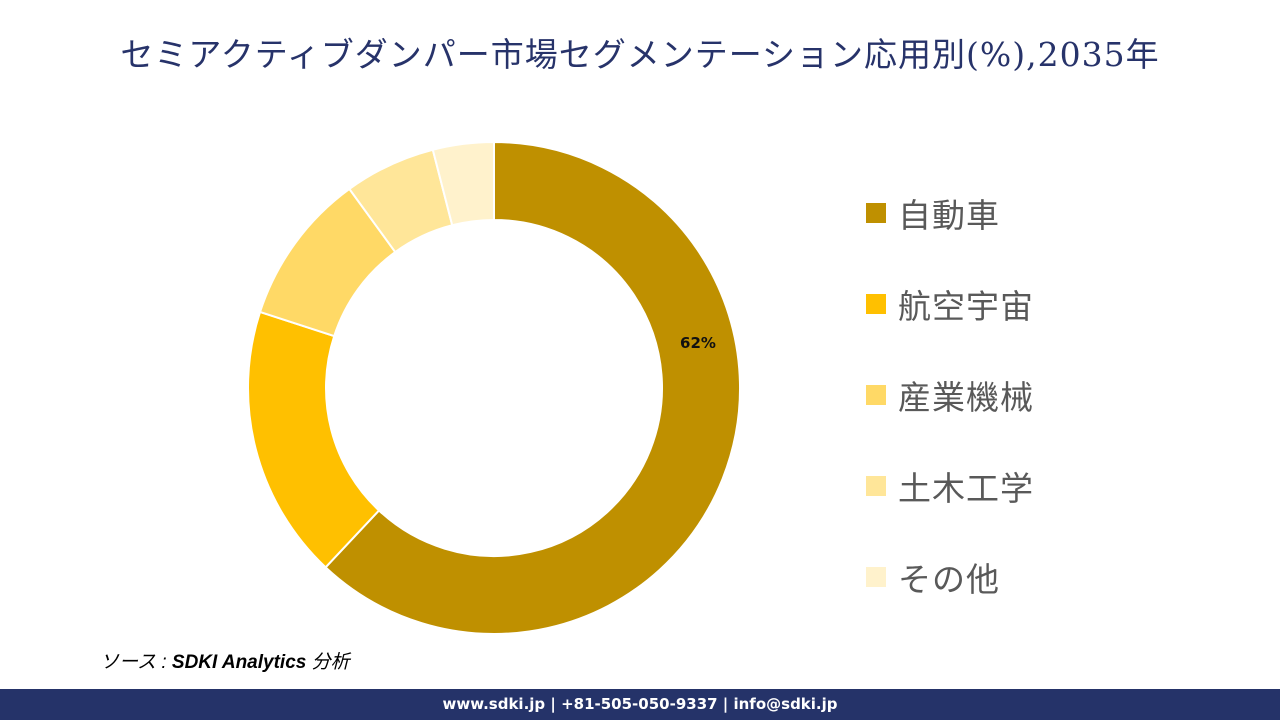  What do you see at coordinates (239, 662) in the screenshot?
I see `source-name: SDKI Analytics` at bounding box center [239, 662].